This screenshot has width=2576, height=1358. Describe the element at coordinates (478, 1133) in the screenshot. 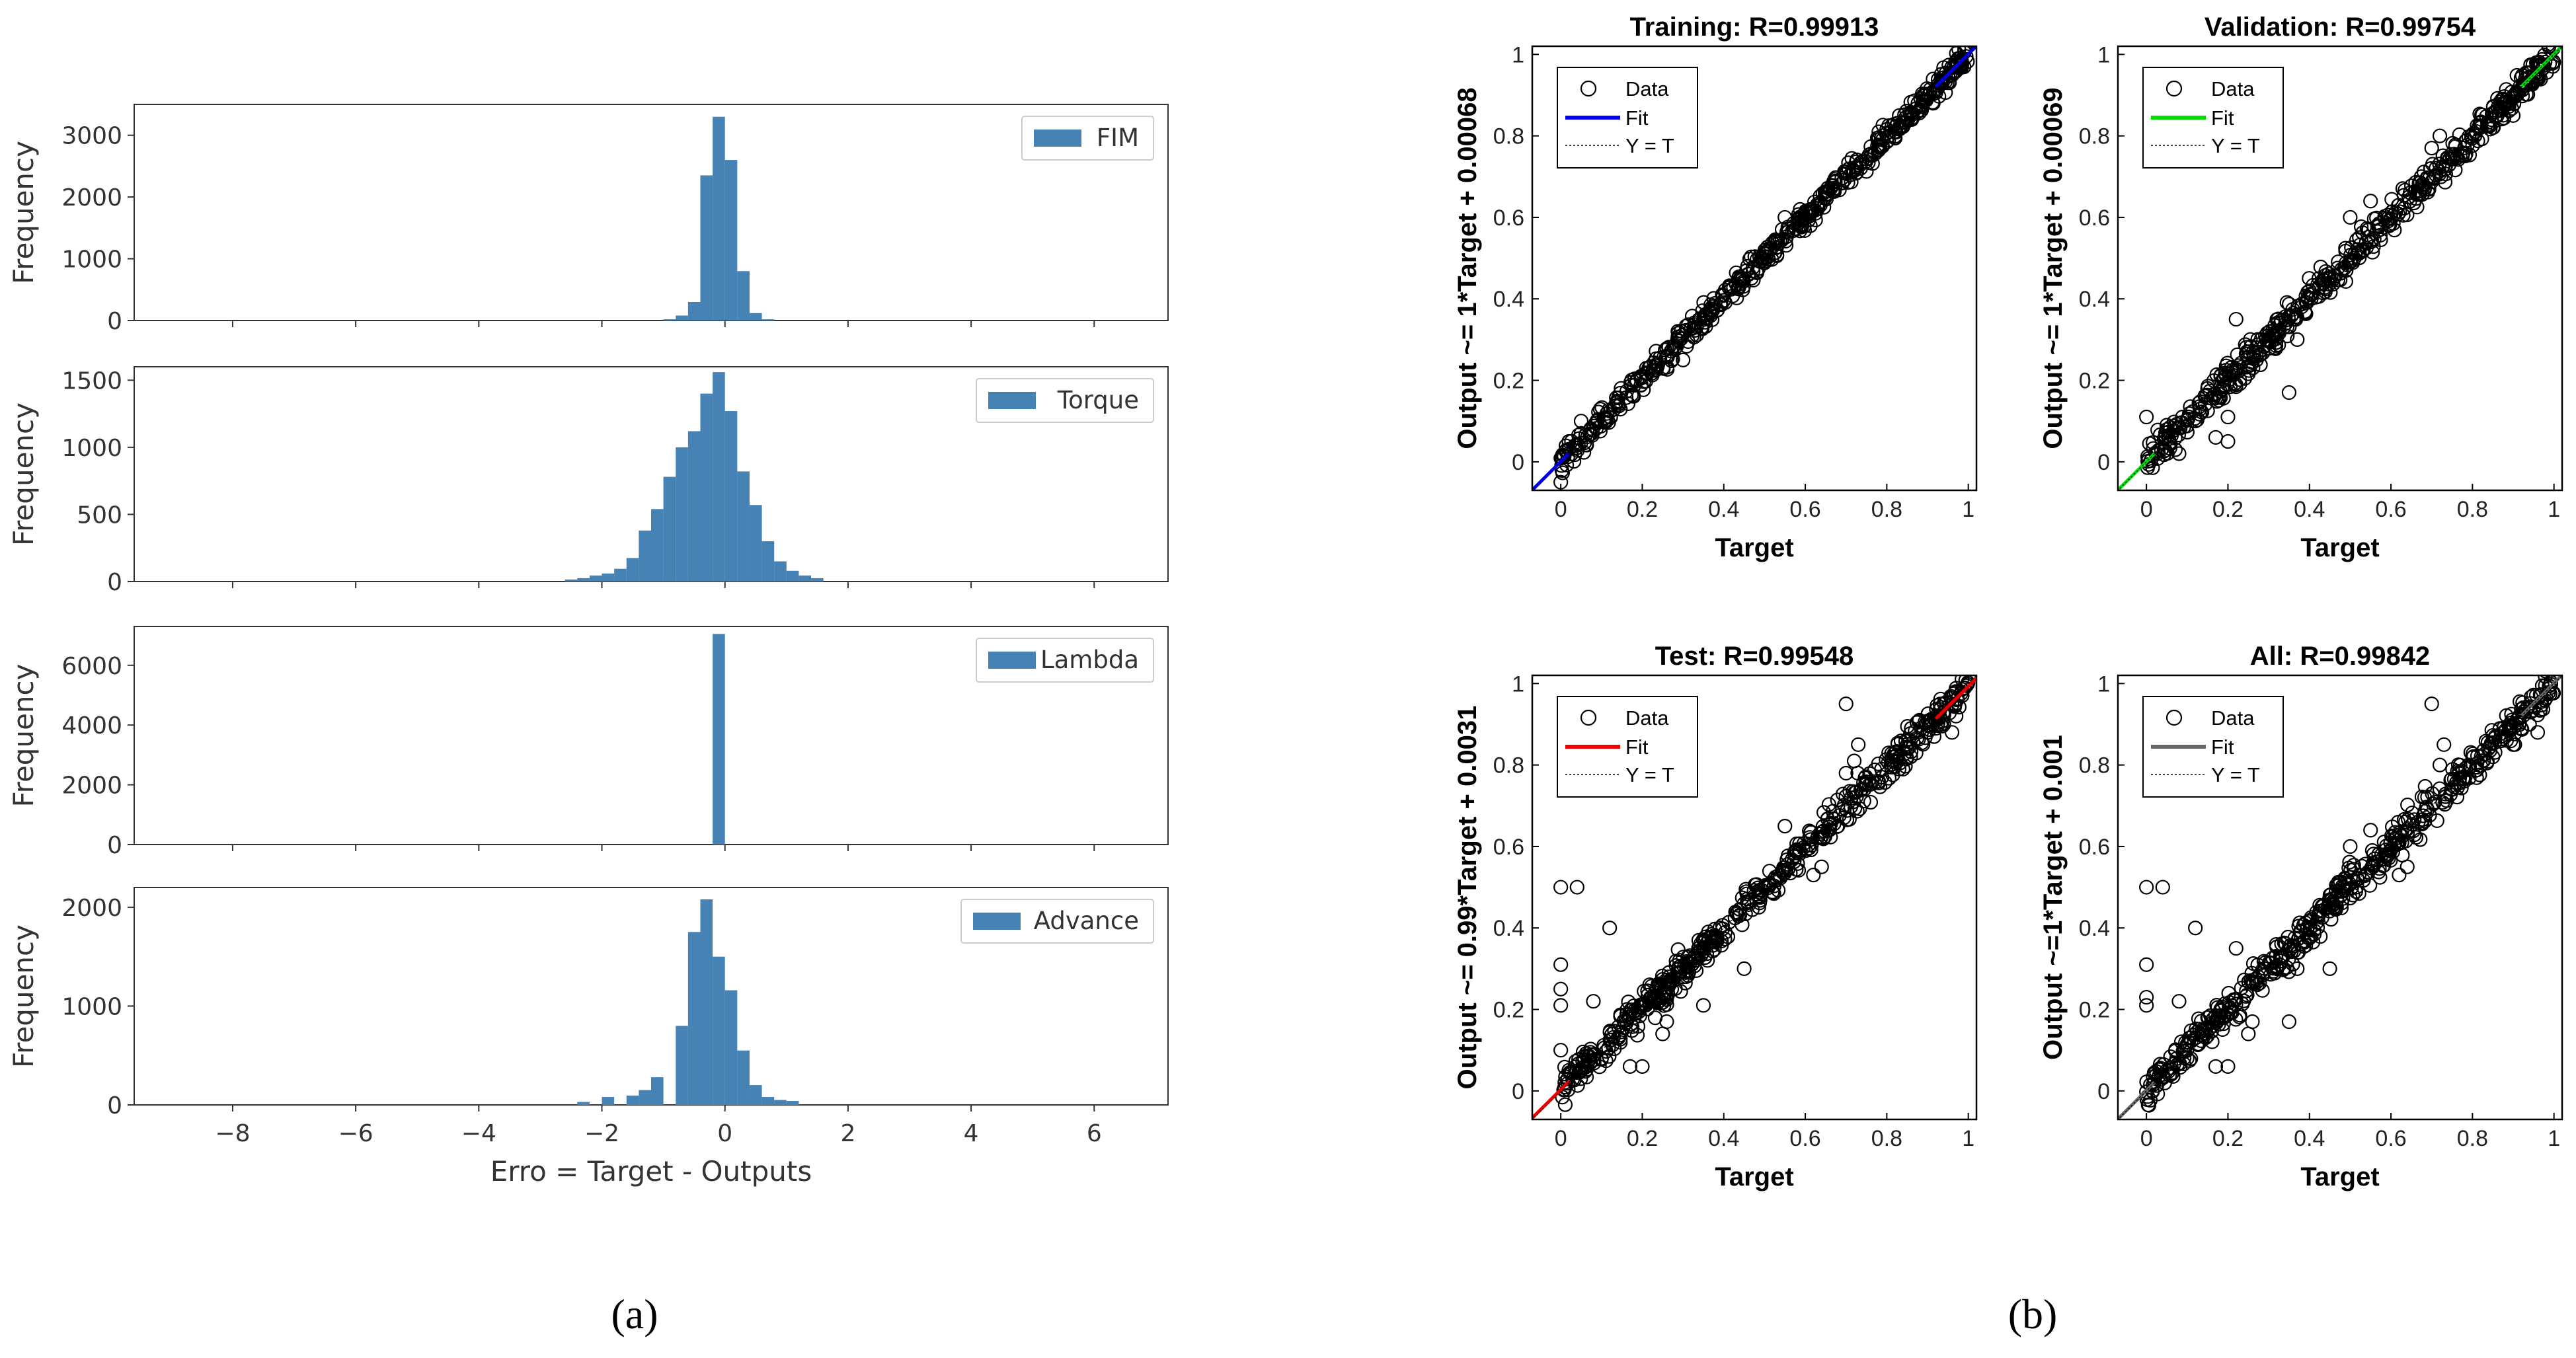

I see `x-tick-label: −4` at that location.